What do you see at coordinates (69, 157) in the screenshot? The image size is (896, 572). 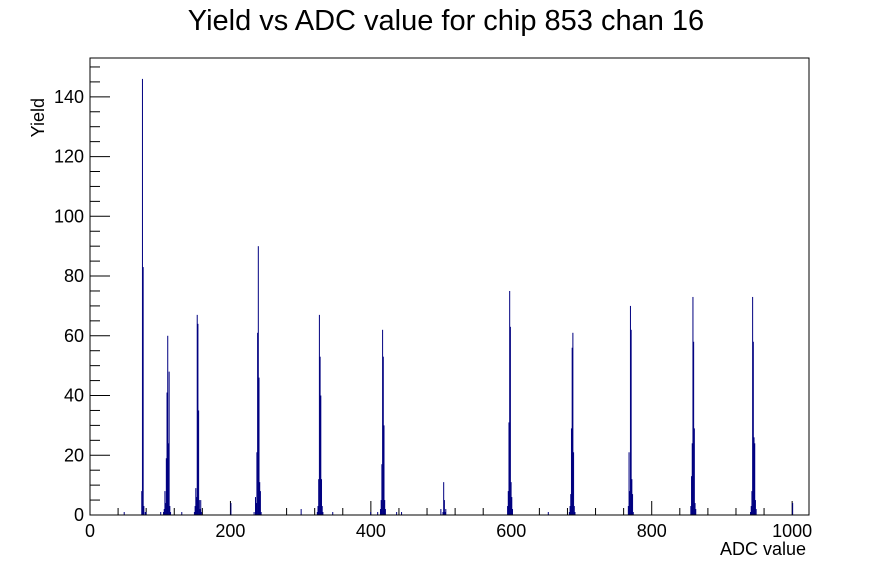 I see `y-tick-label: 120` at bounding box center [69, 157].